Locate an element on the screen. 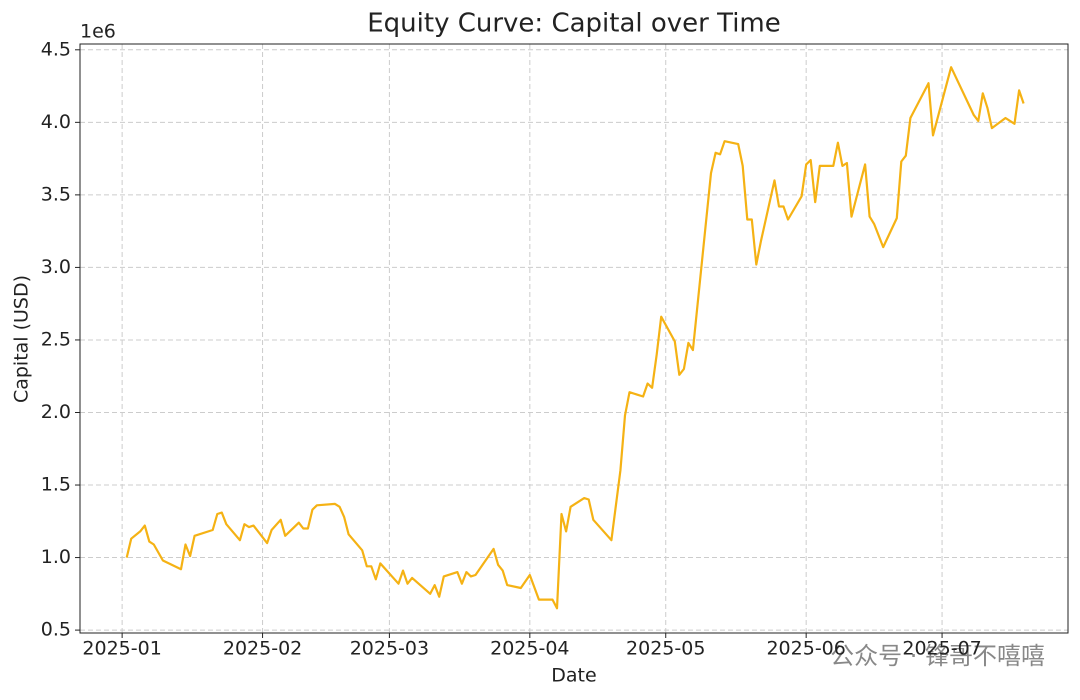  y-tick-label: 4.0 is located at coordinates (56, 122).